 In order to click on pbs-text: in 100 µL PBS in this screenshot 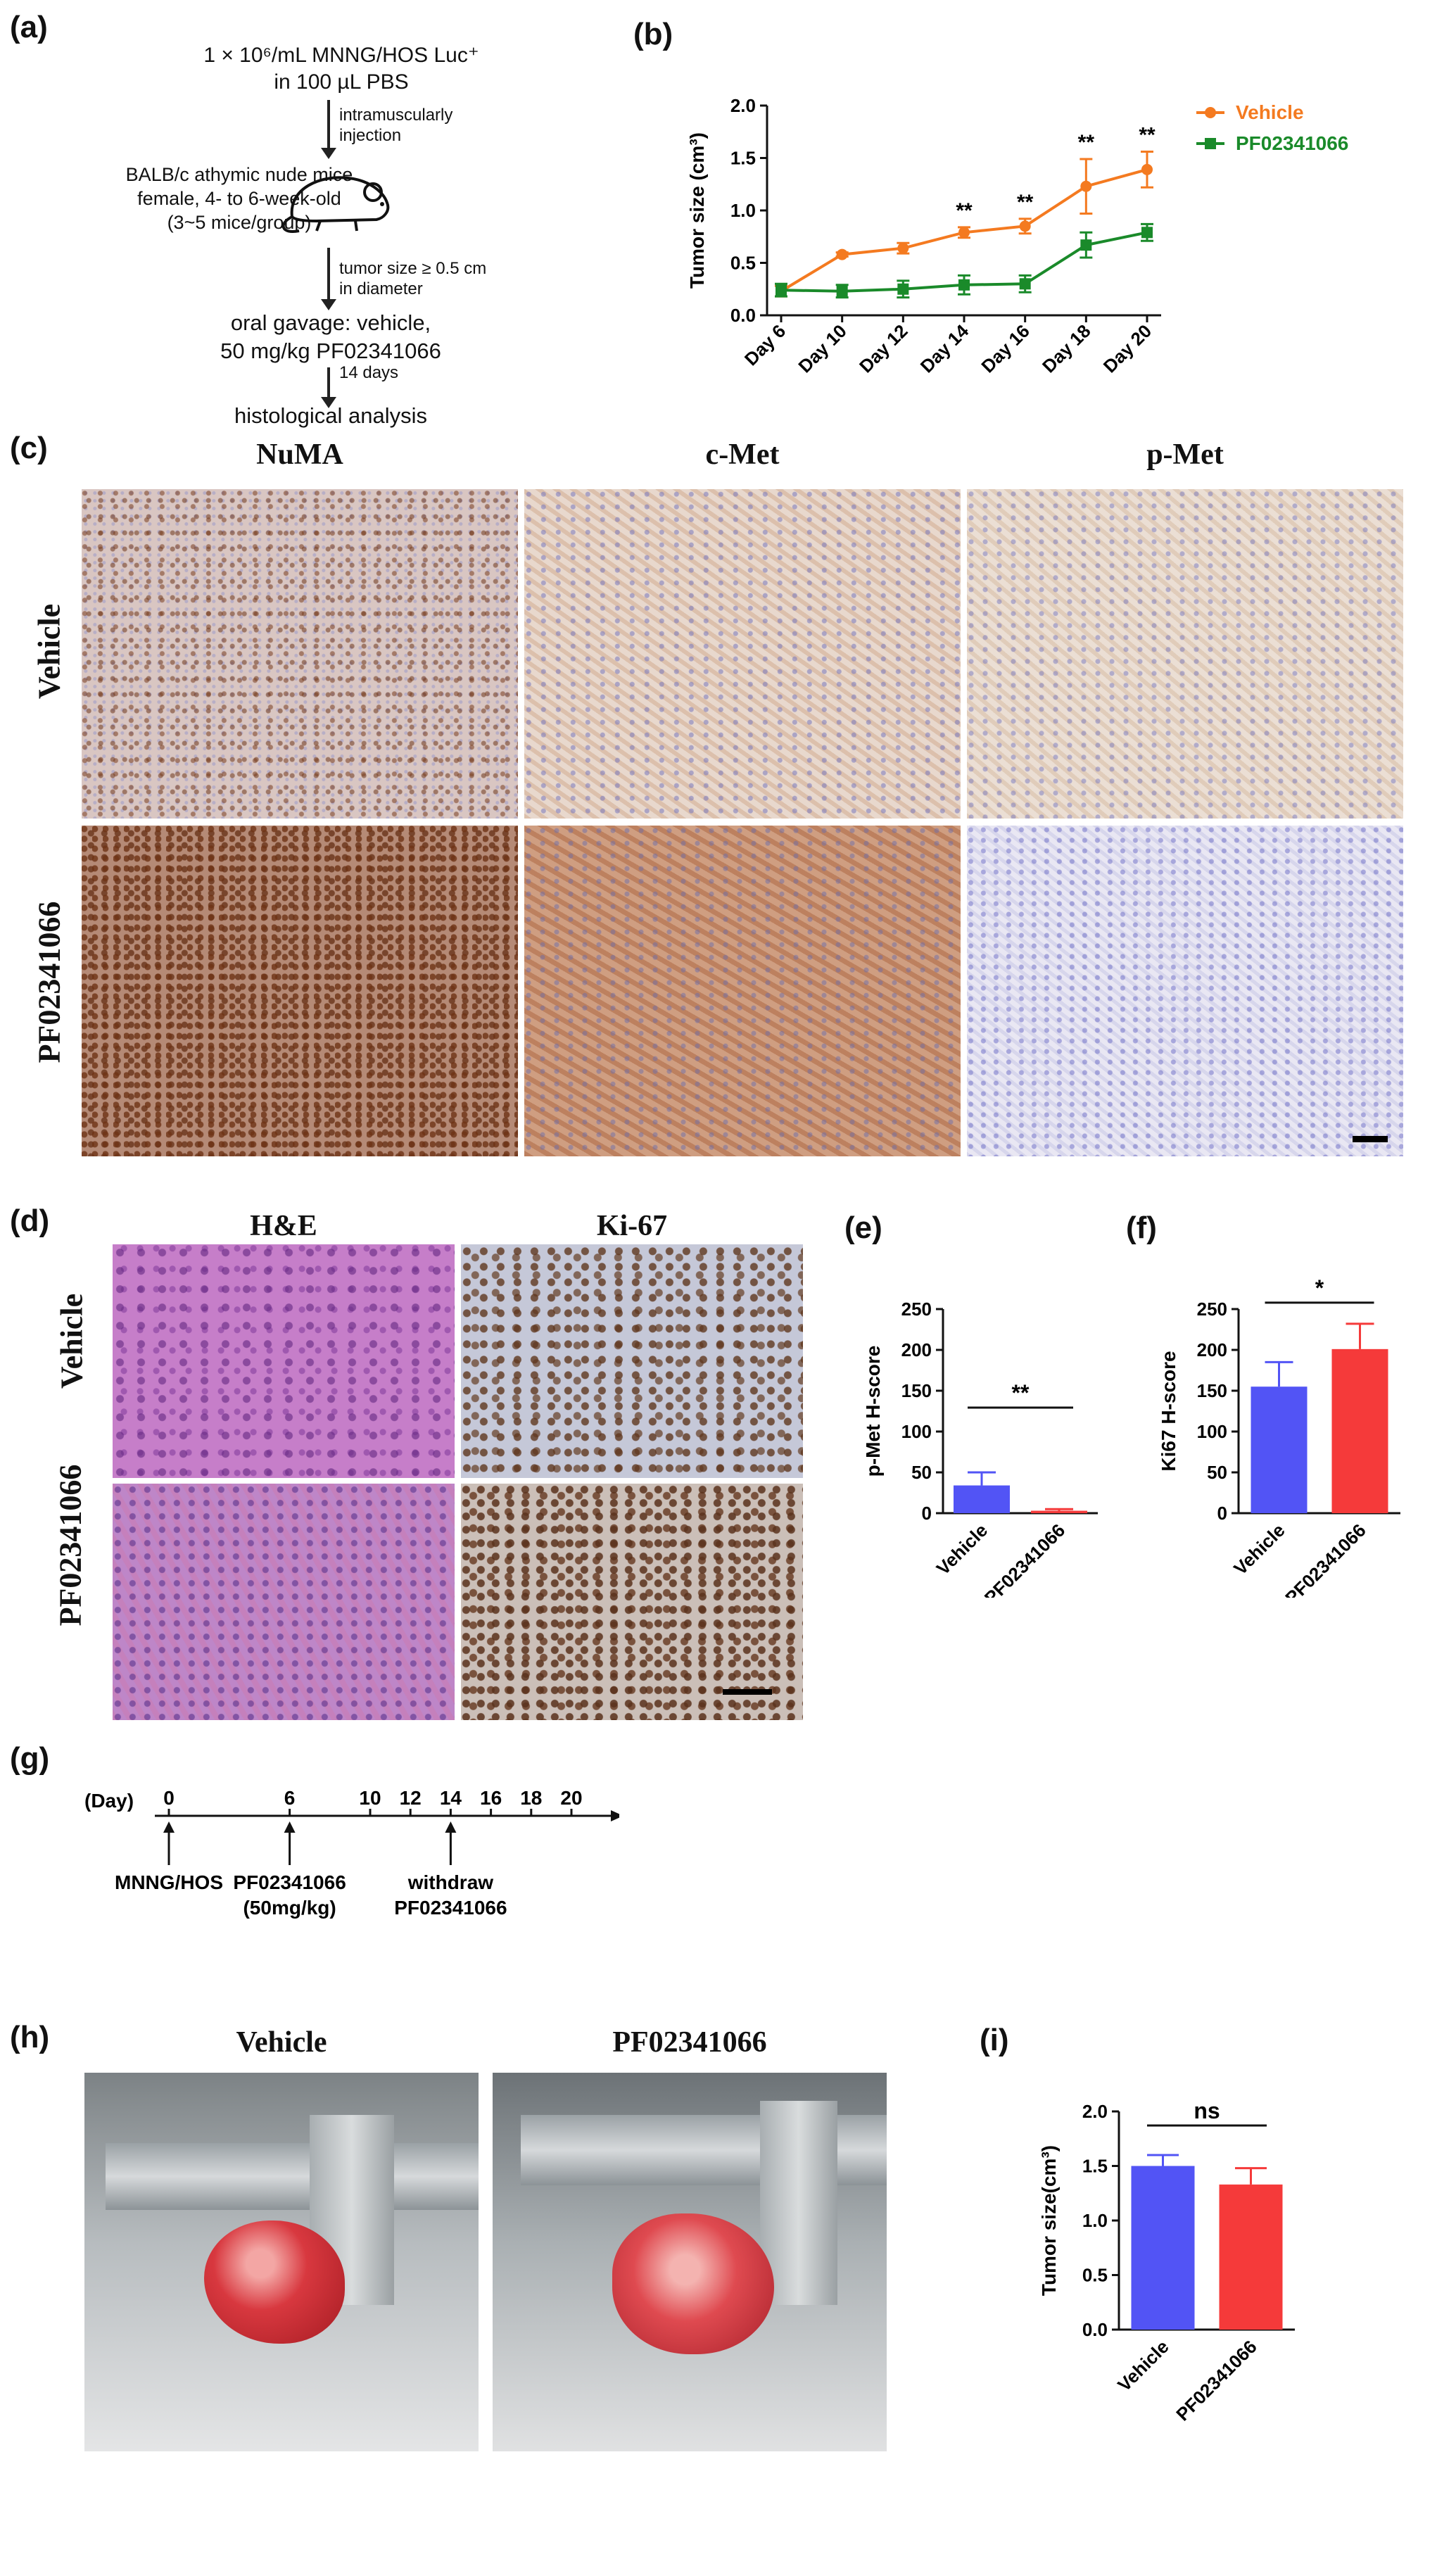, I will do `click(341, 82)`.